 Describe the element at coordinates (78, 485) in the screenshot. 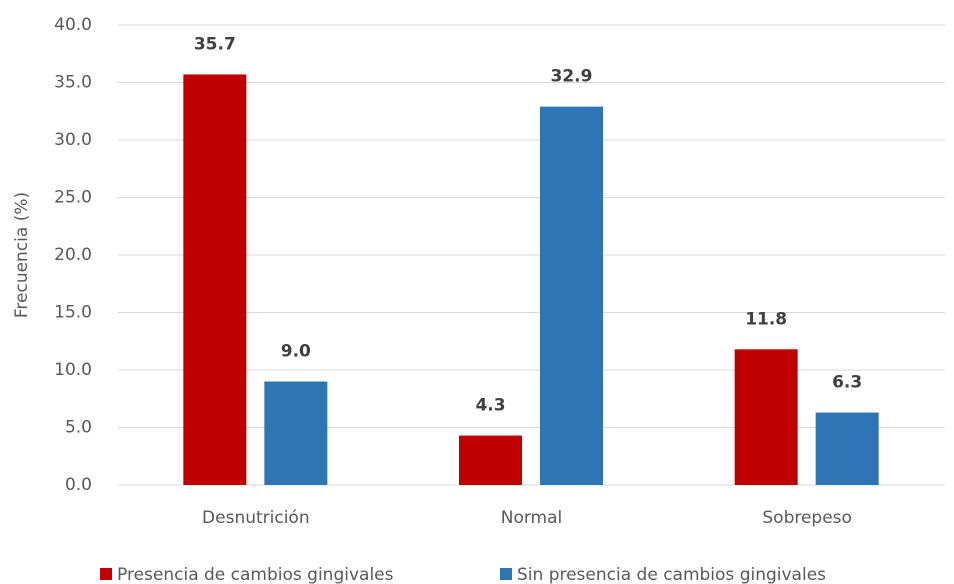

I see `y-tick-label: 0.0` at that location.